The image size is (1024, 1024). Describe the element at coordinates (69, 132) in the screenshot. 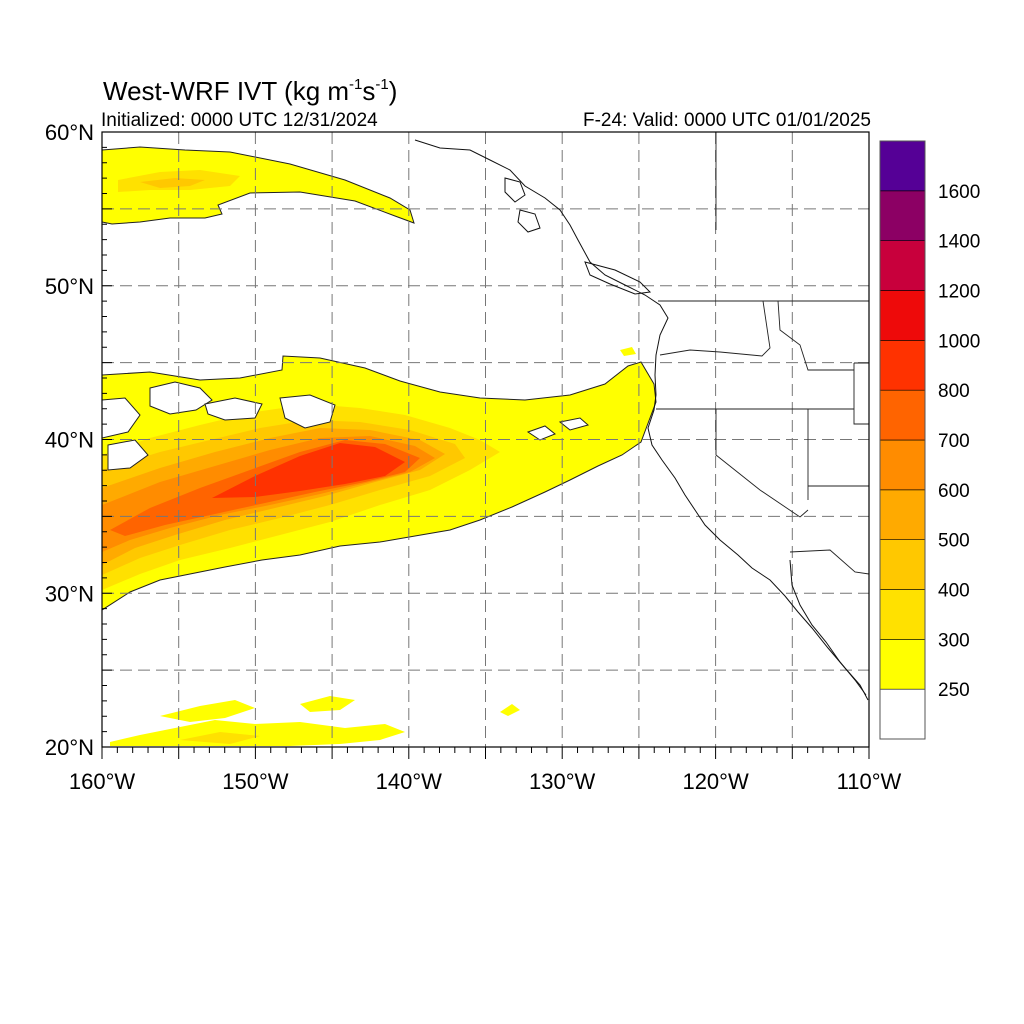

I see `latitude-label: 60°N` at that location.